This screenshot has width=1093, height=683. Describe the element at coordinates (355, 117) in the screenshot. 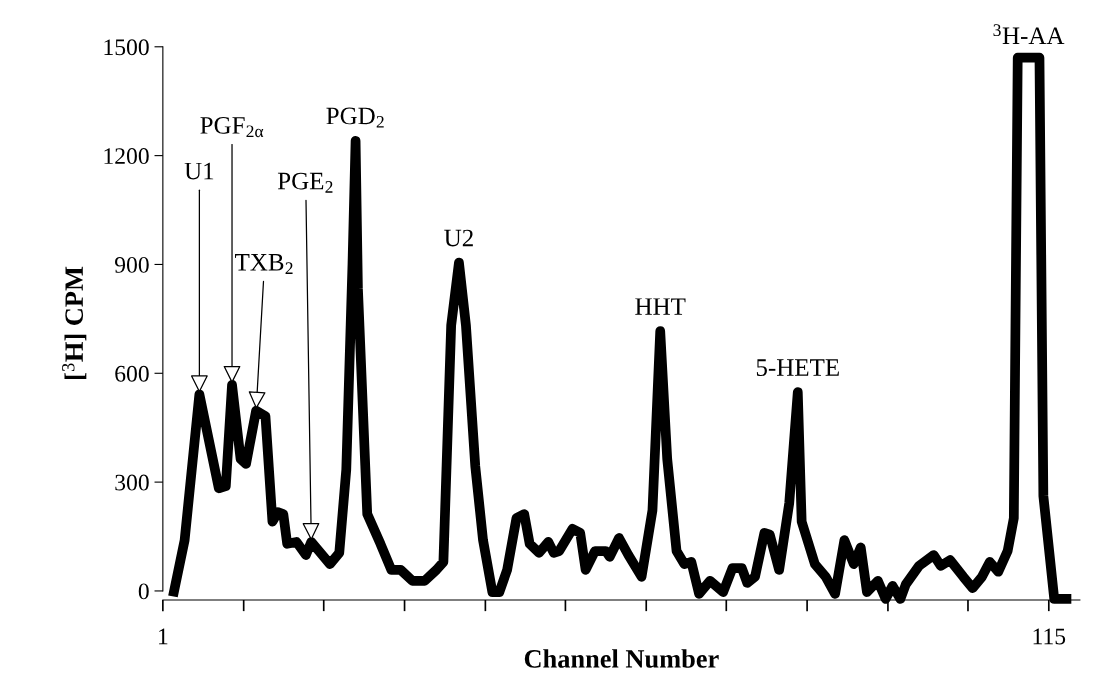

I see `annotation: PGD$_{2}$` at that location.